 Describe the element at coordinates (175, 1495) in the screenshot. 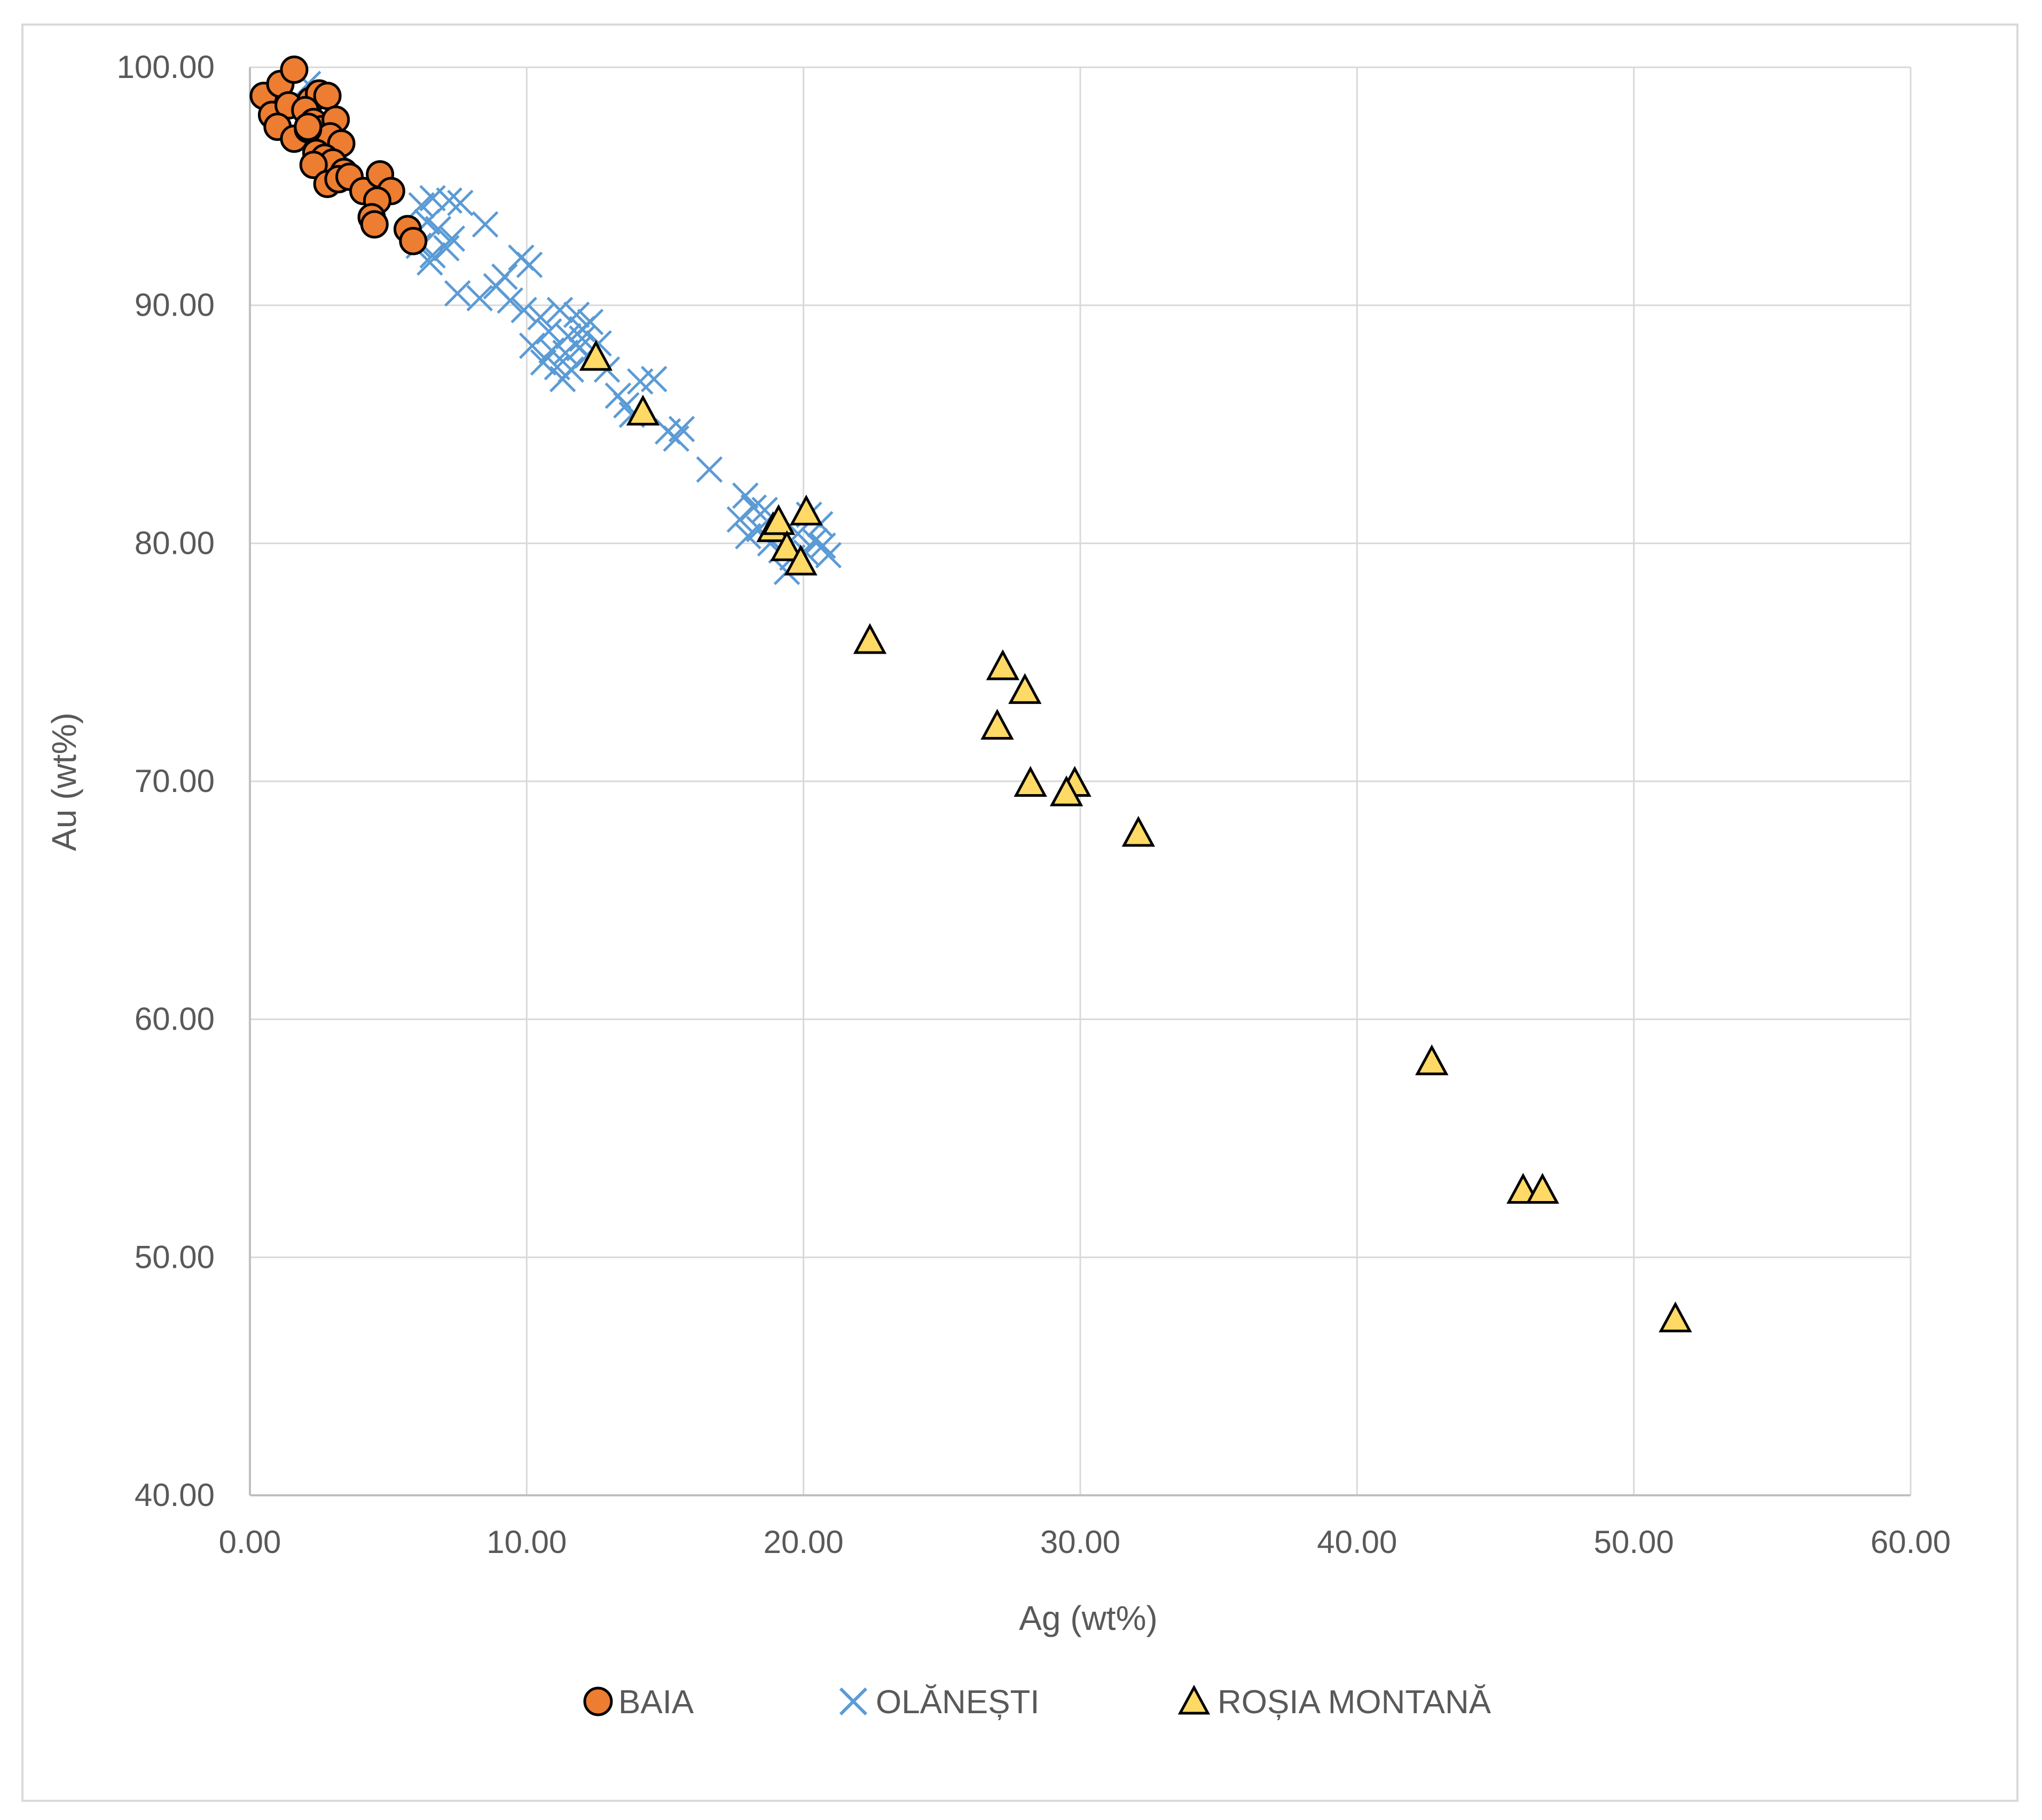

I see `y-tick-label: 40.00` at that location.